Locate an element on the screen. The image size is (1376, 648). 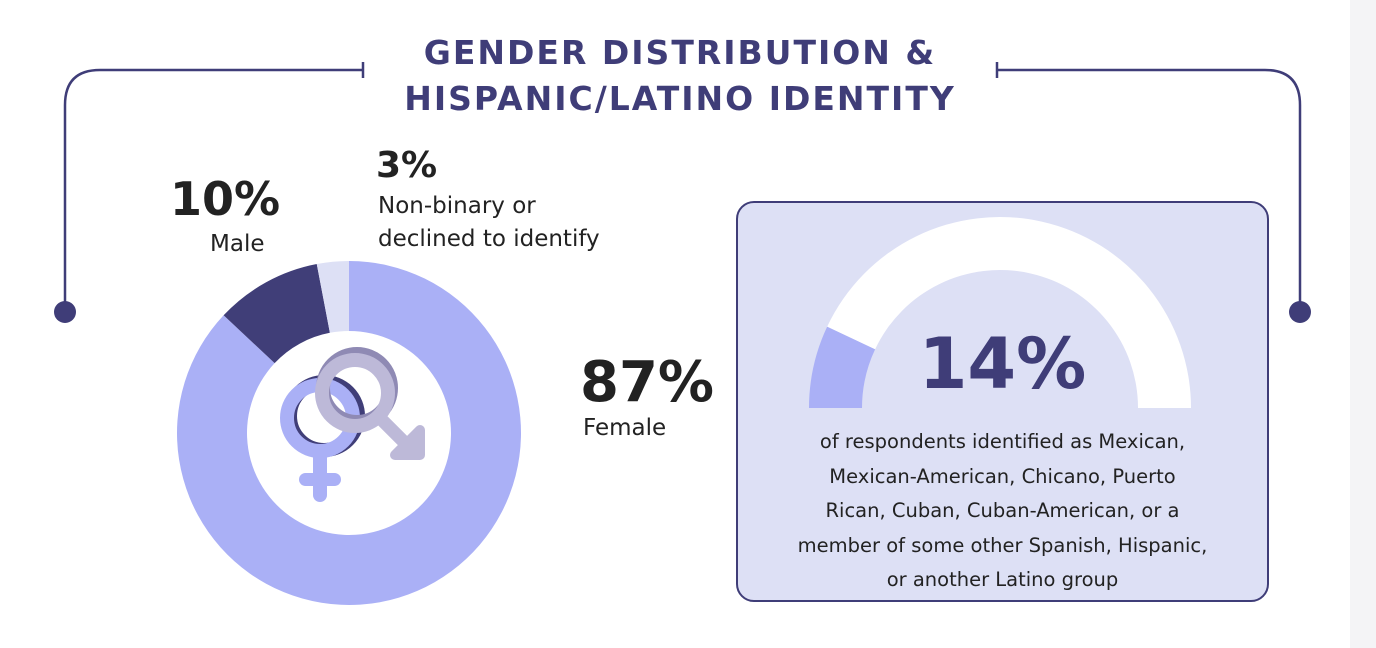
bracket-left is located at coordinates (213, 190).